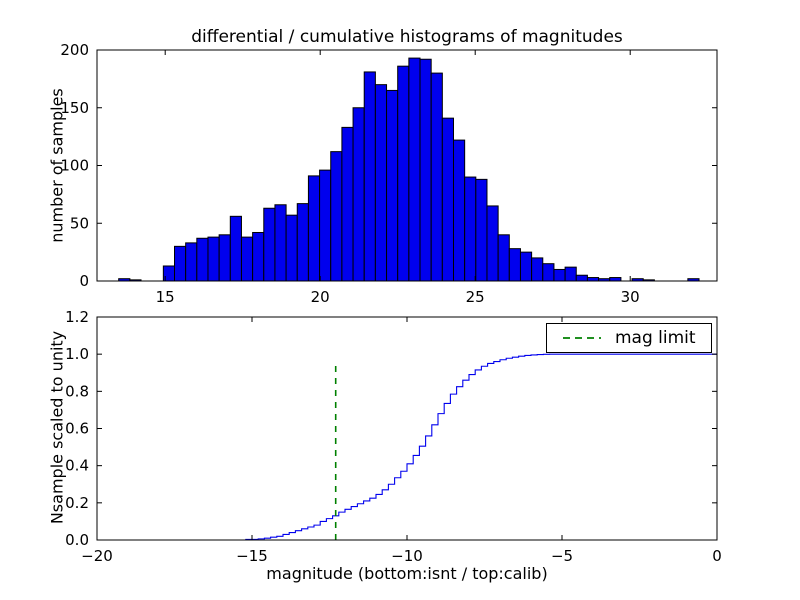 The width and height of the screenshot is (800, 600). I want to click on top-axes-x-tick-label: 20, so click(320, 297).